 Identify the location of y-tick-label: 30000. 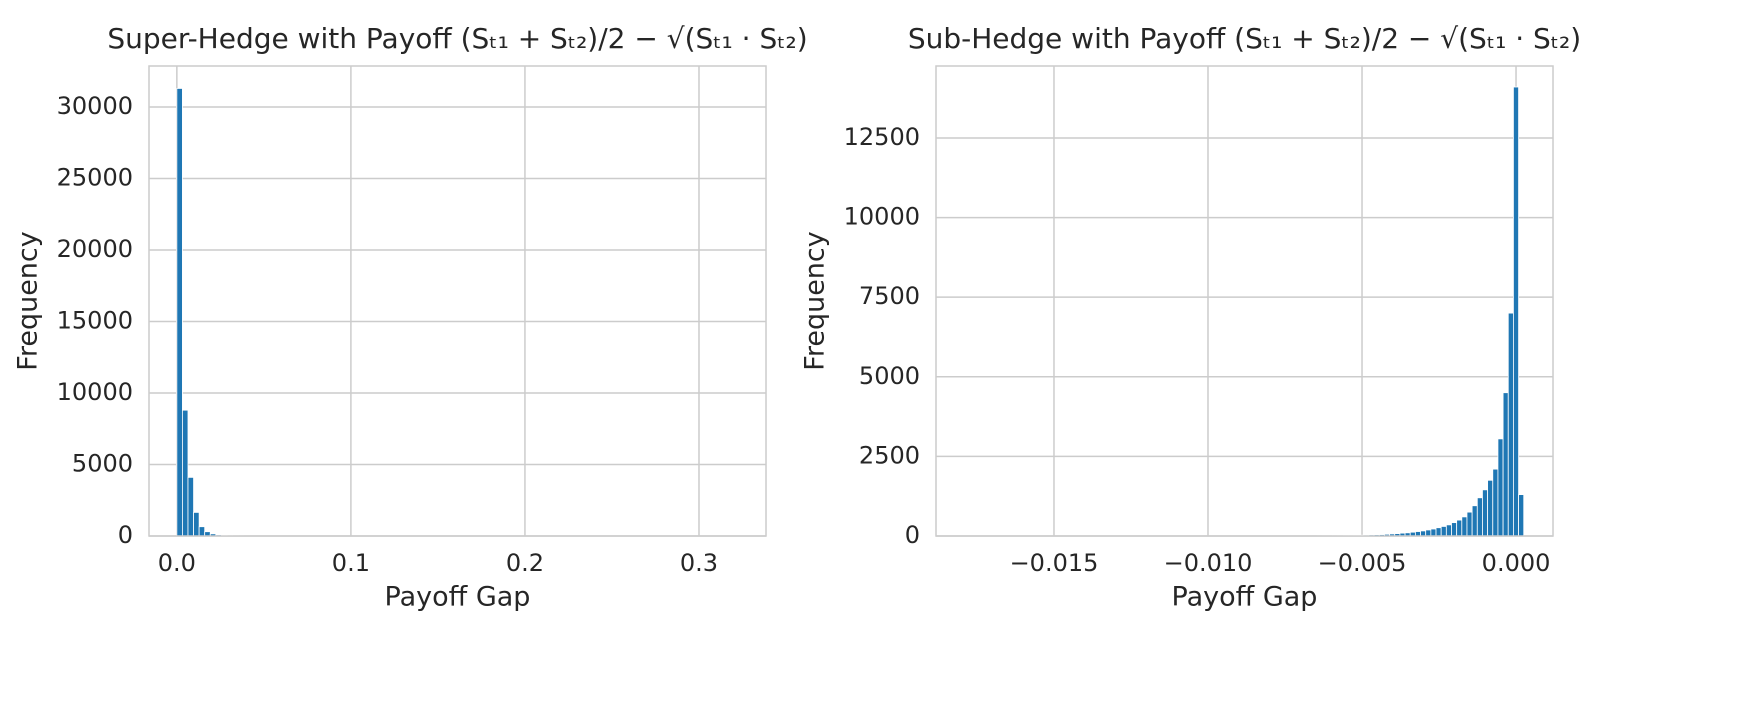
(95, 106).